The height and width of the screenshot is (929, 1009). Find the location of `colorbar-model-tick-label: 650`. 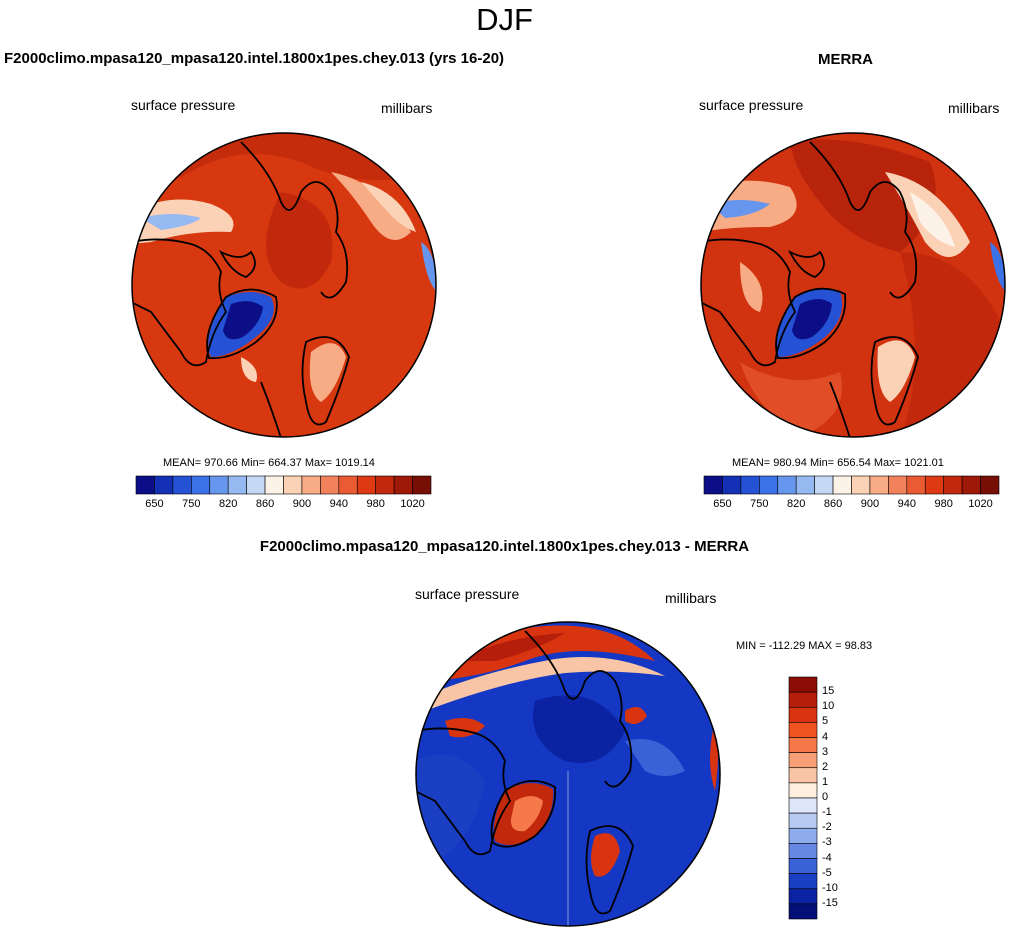

colorbar-model-tick-label: 650 is located at coordinates (154, 504).